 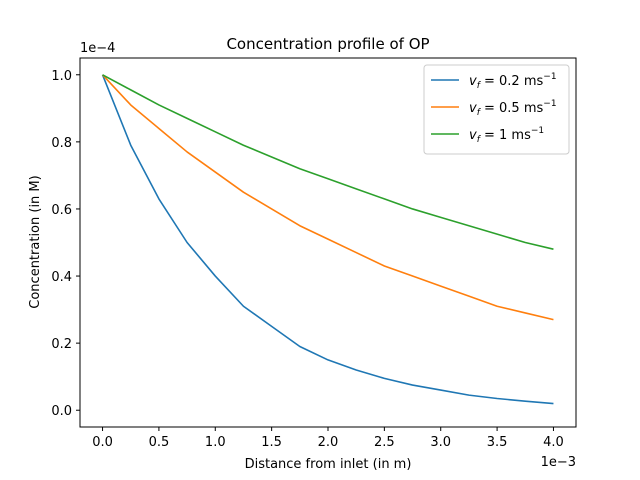 I want to click on x-tick-label: 1.0, so click(x=215, y=442).